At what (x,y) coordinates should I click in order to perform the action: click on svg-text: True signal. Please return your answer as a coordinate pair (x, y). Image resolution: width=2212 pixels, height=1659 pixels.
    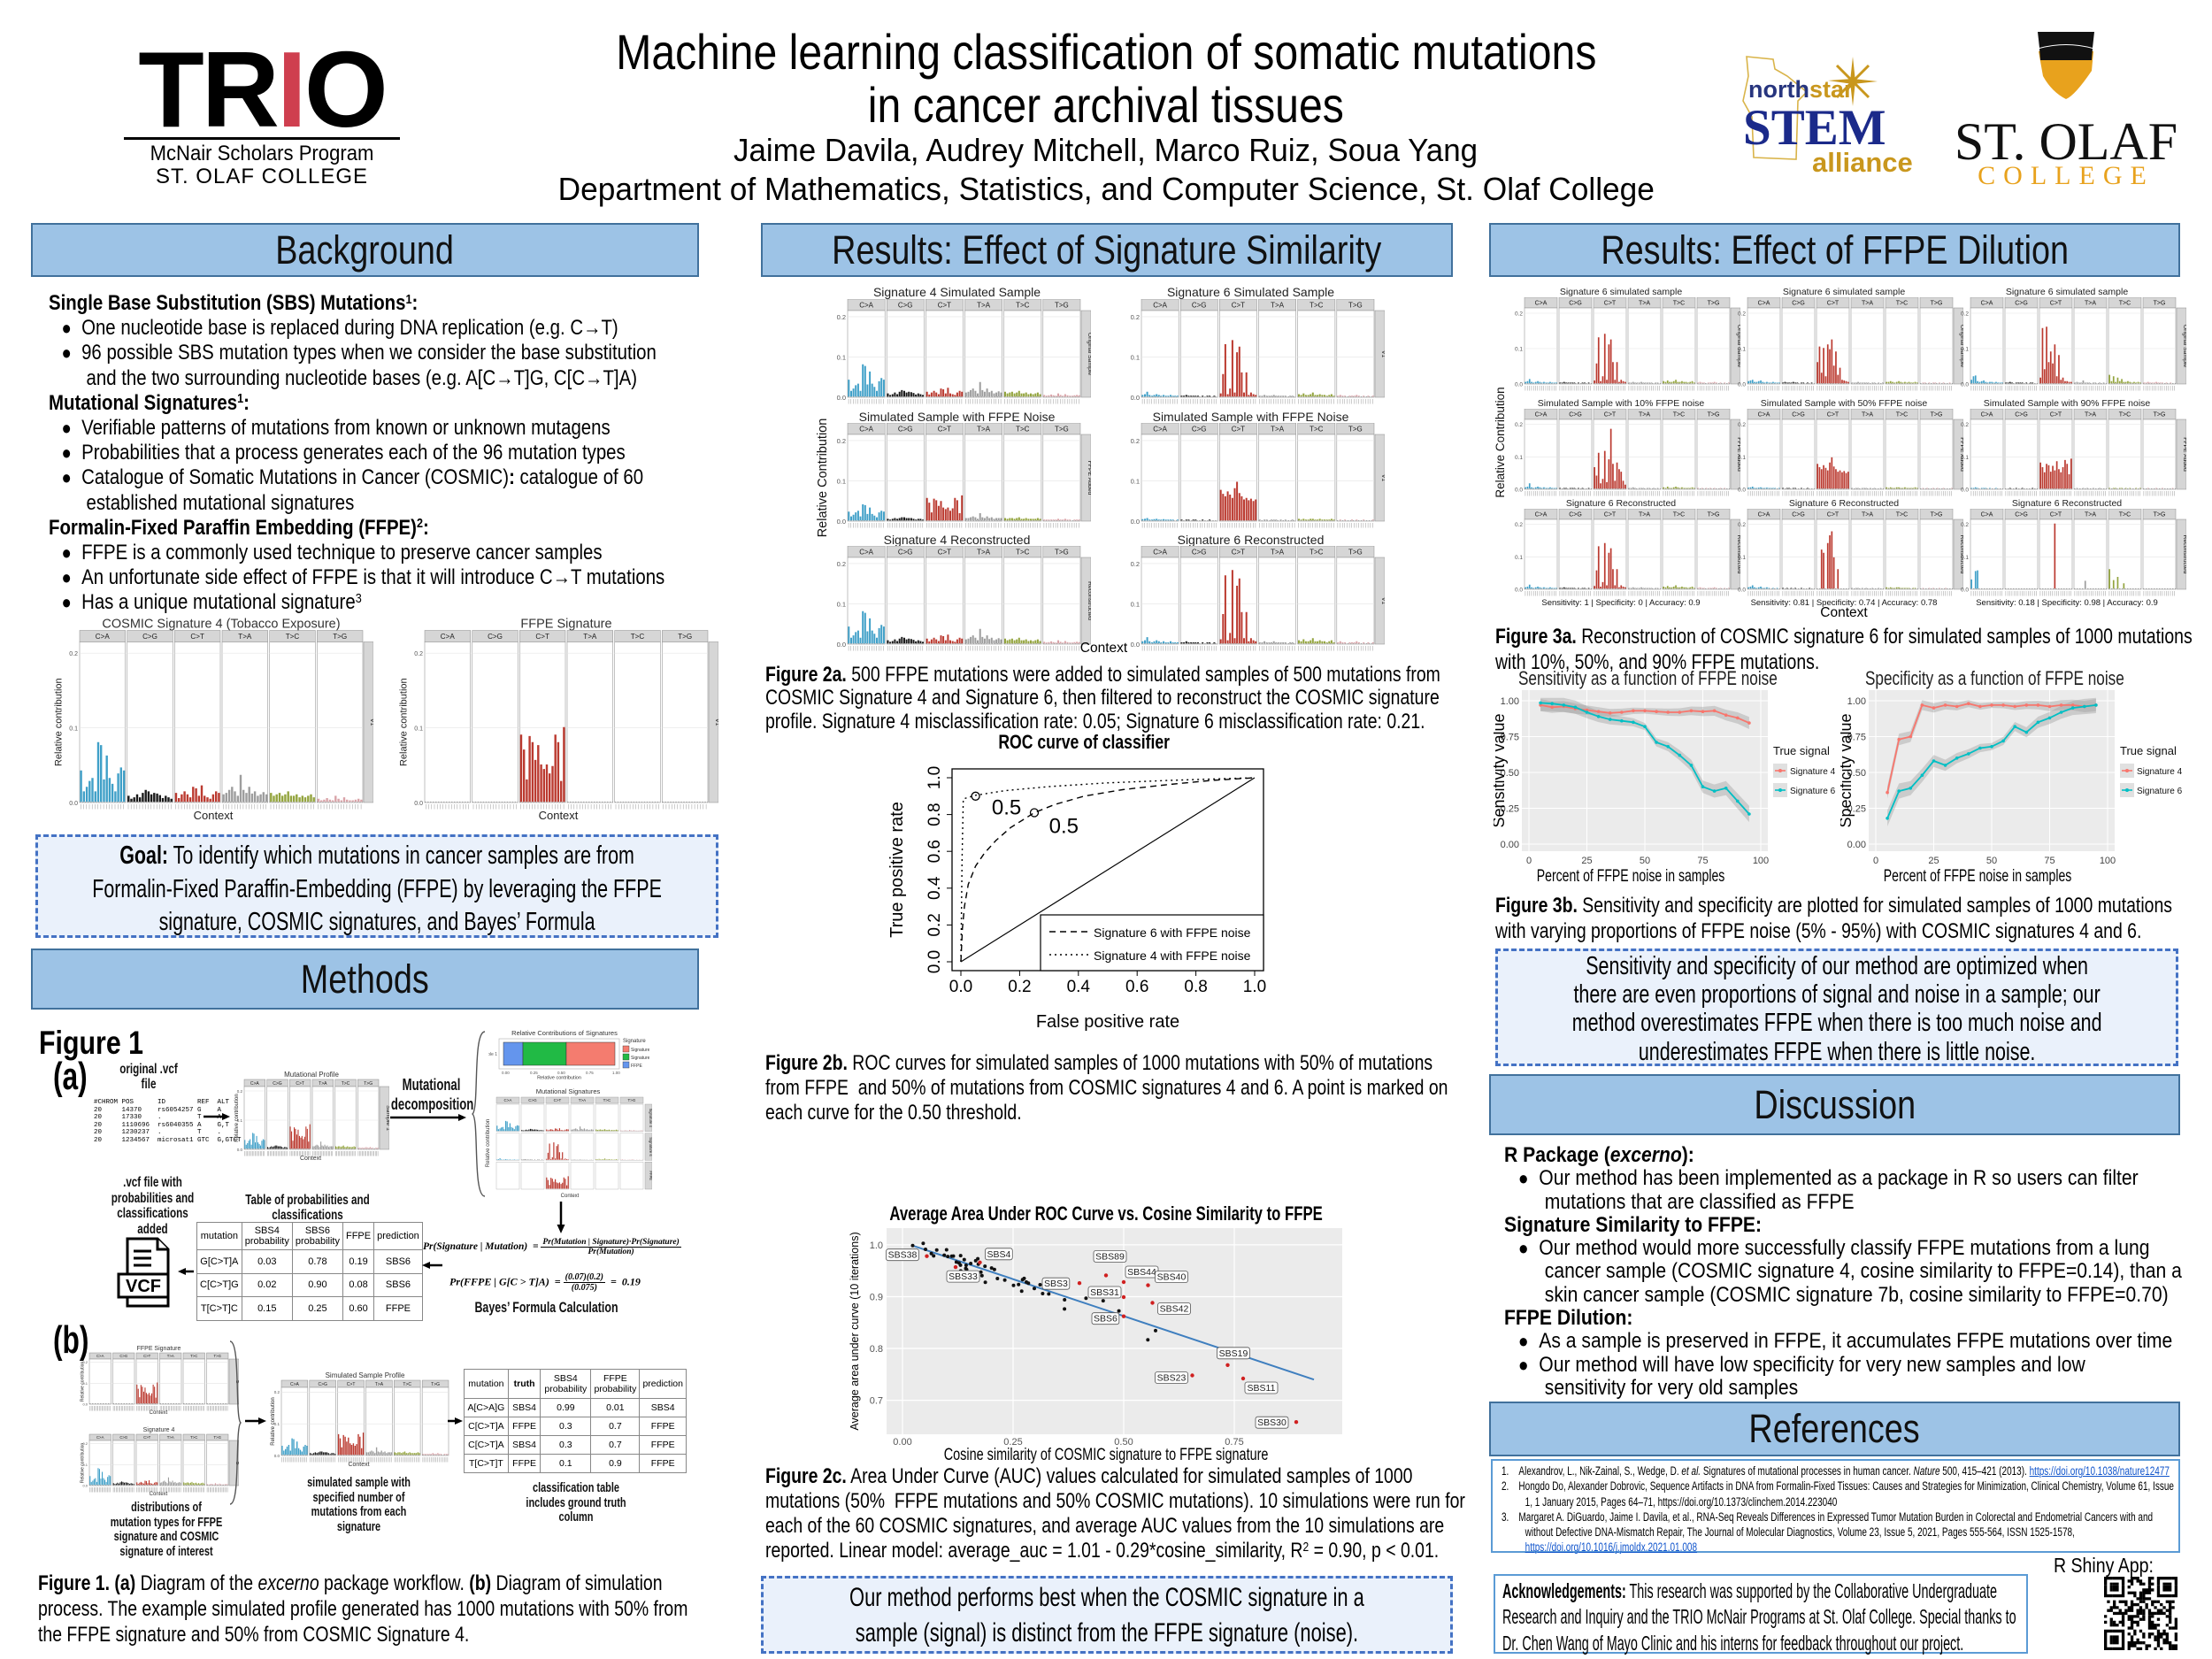
    Looking at the image, I should click on (1802, 751).